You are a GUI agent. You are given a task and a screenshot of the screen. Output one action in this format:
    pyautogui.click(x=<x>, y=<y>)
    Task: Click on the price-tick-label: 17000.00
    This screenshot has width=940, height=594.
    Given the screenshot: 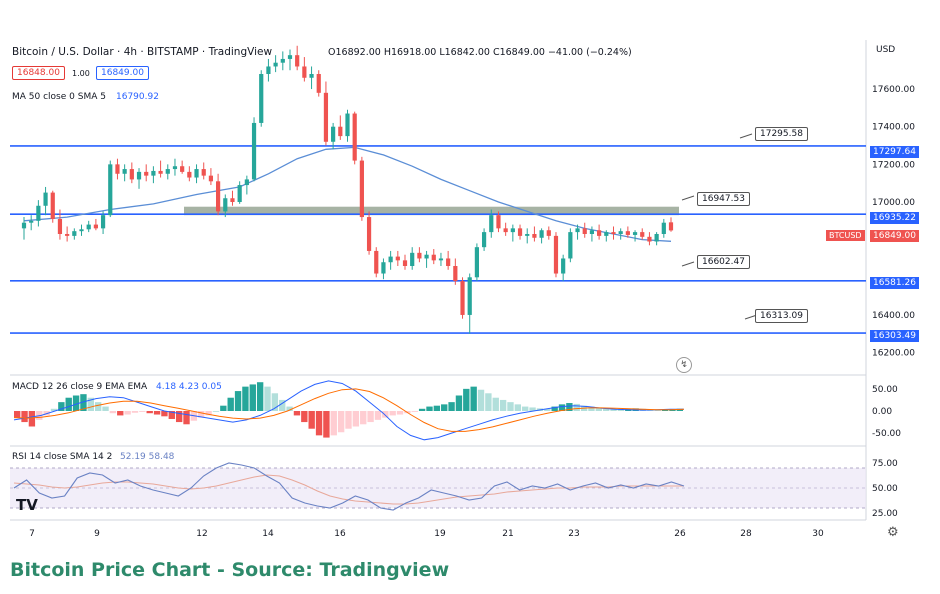 What is the action you would take?
    pyautogui.click(x=893, y=203)
    